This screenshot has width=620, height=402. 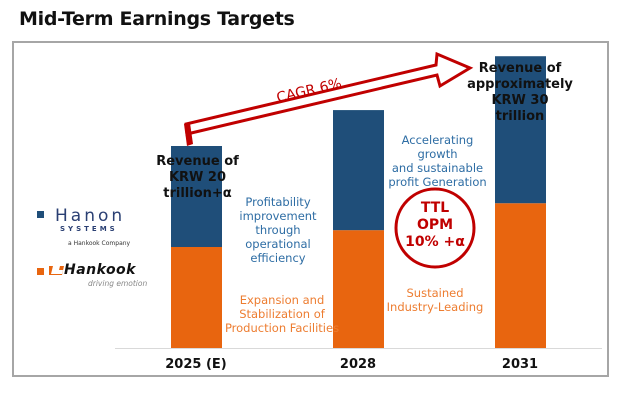 I want to click on page-title: Mid-Term Earnings Targets, so click(x=157, y=19).